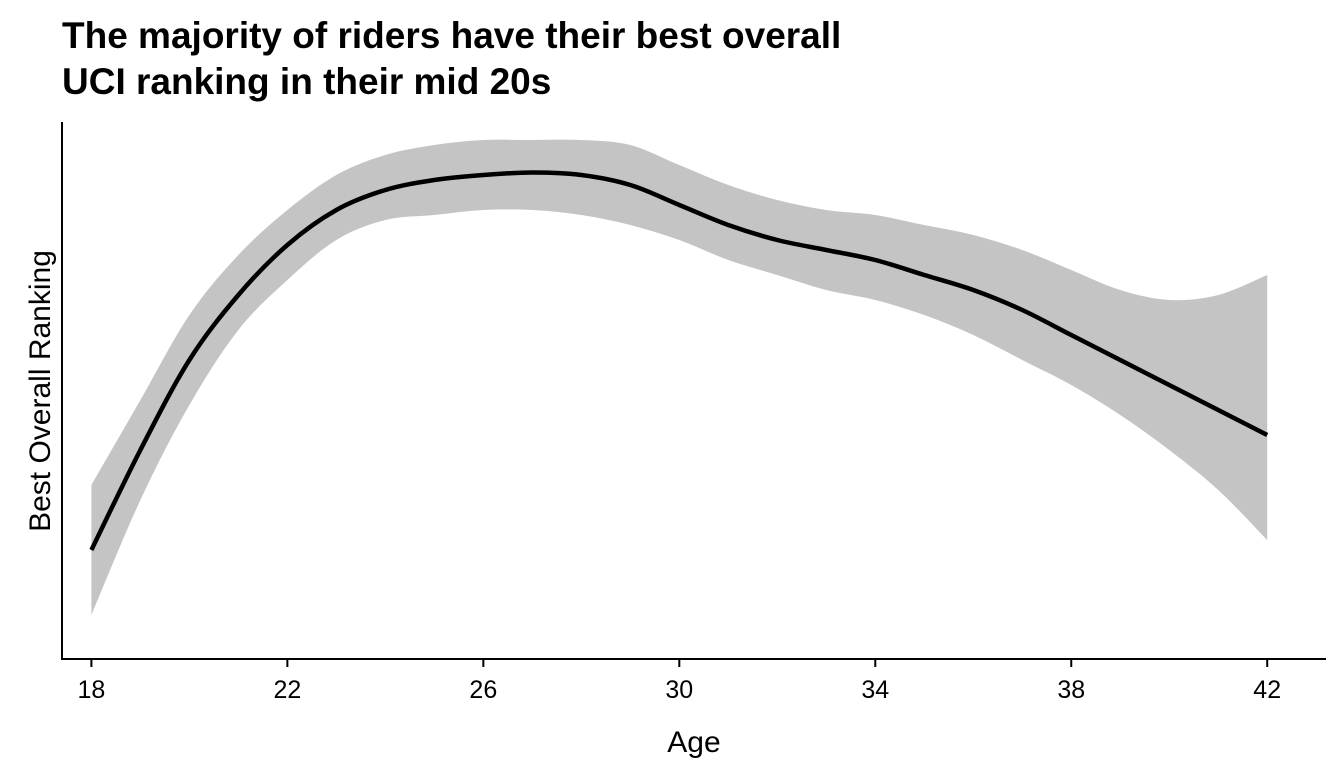 This screenshot has width=1344, height=768. I want to click on x-axis-ticks: 18 22 26 30 34 38 42, so click(679, 681).